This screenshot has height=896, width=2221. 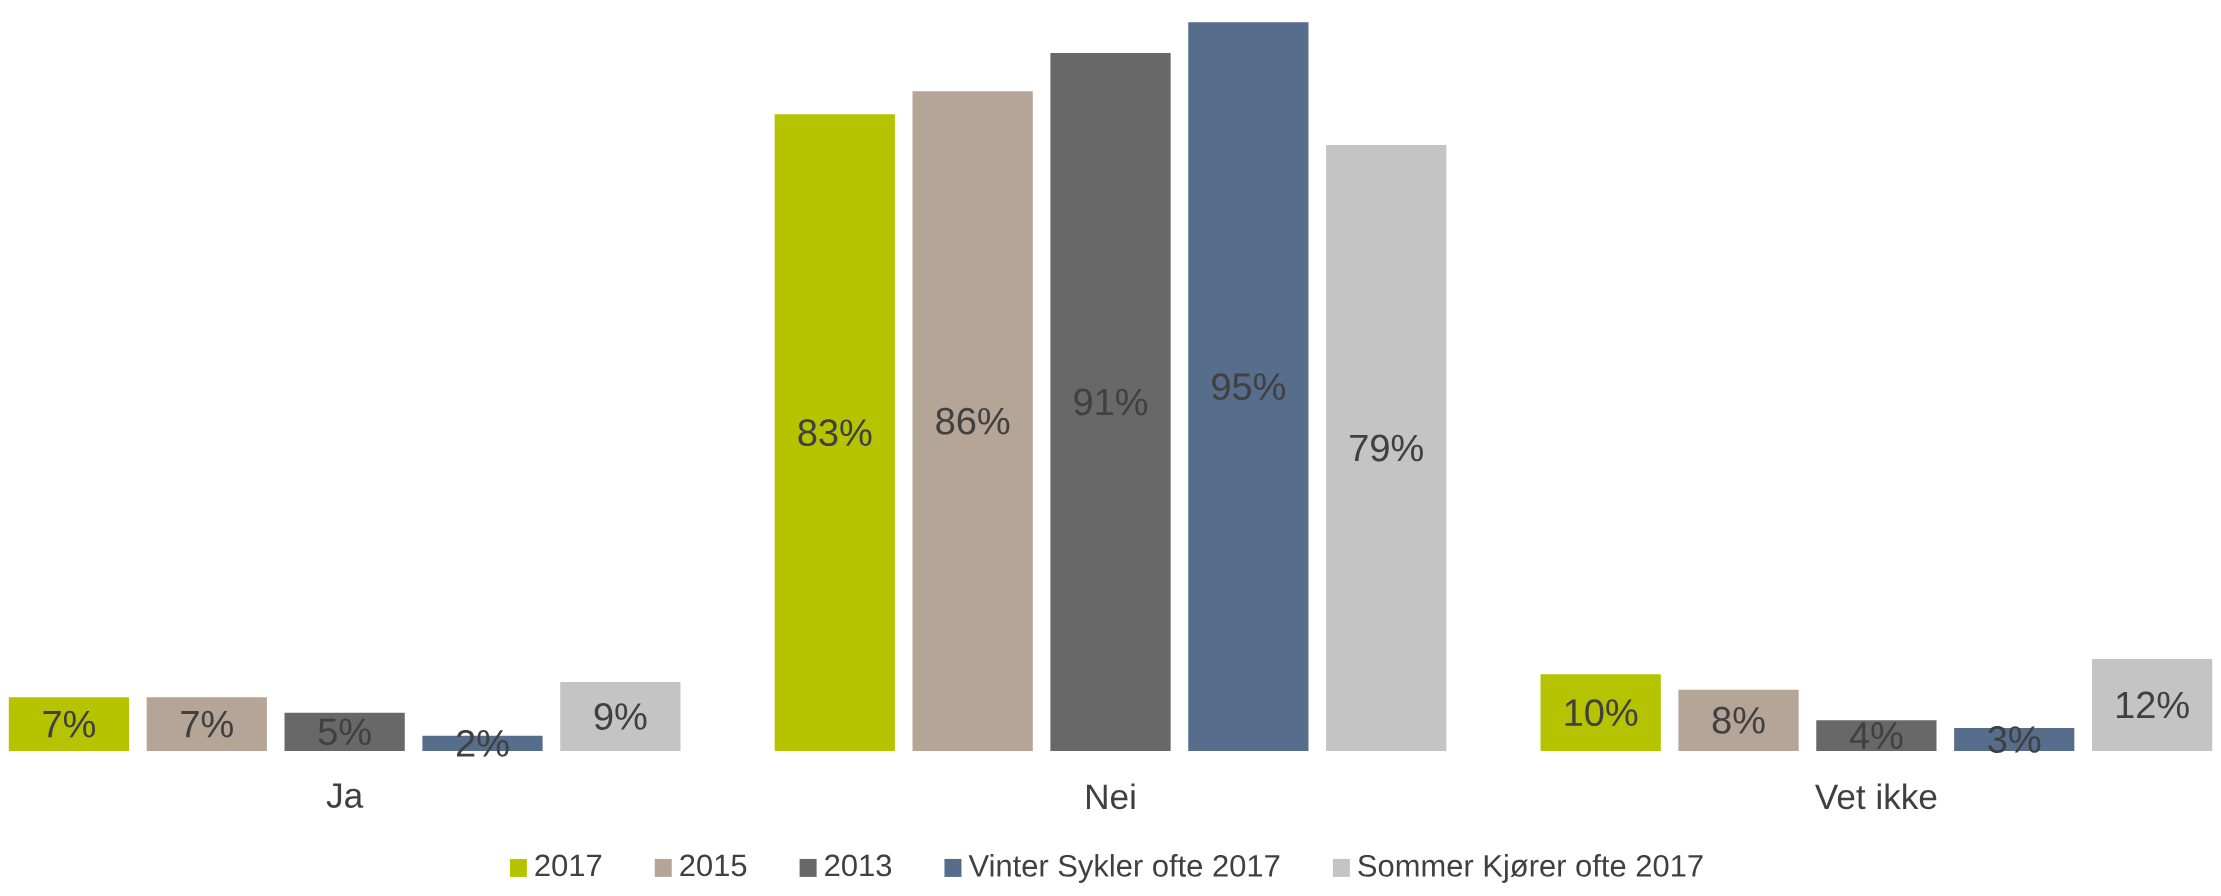 What do you see at coordinates (1876, 796) in the screenshot?
I see `x-tick-label: Vet ikke` at bounding box center [1876, 796].